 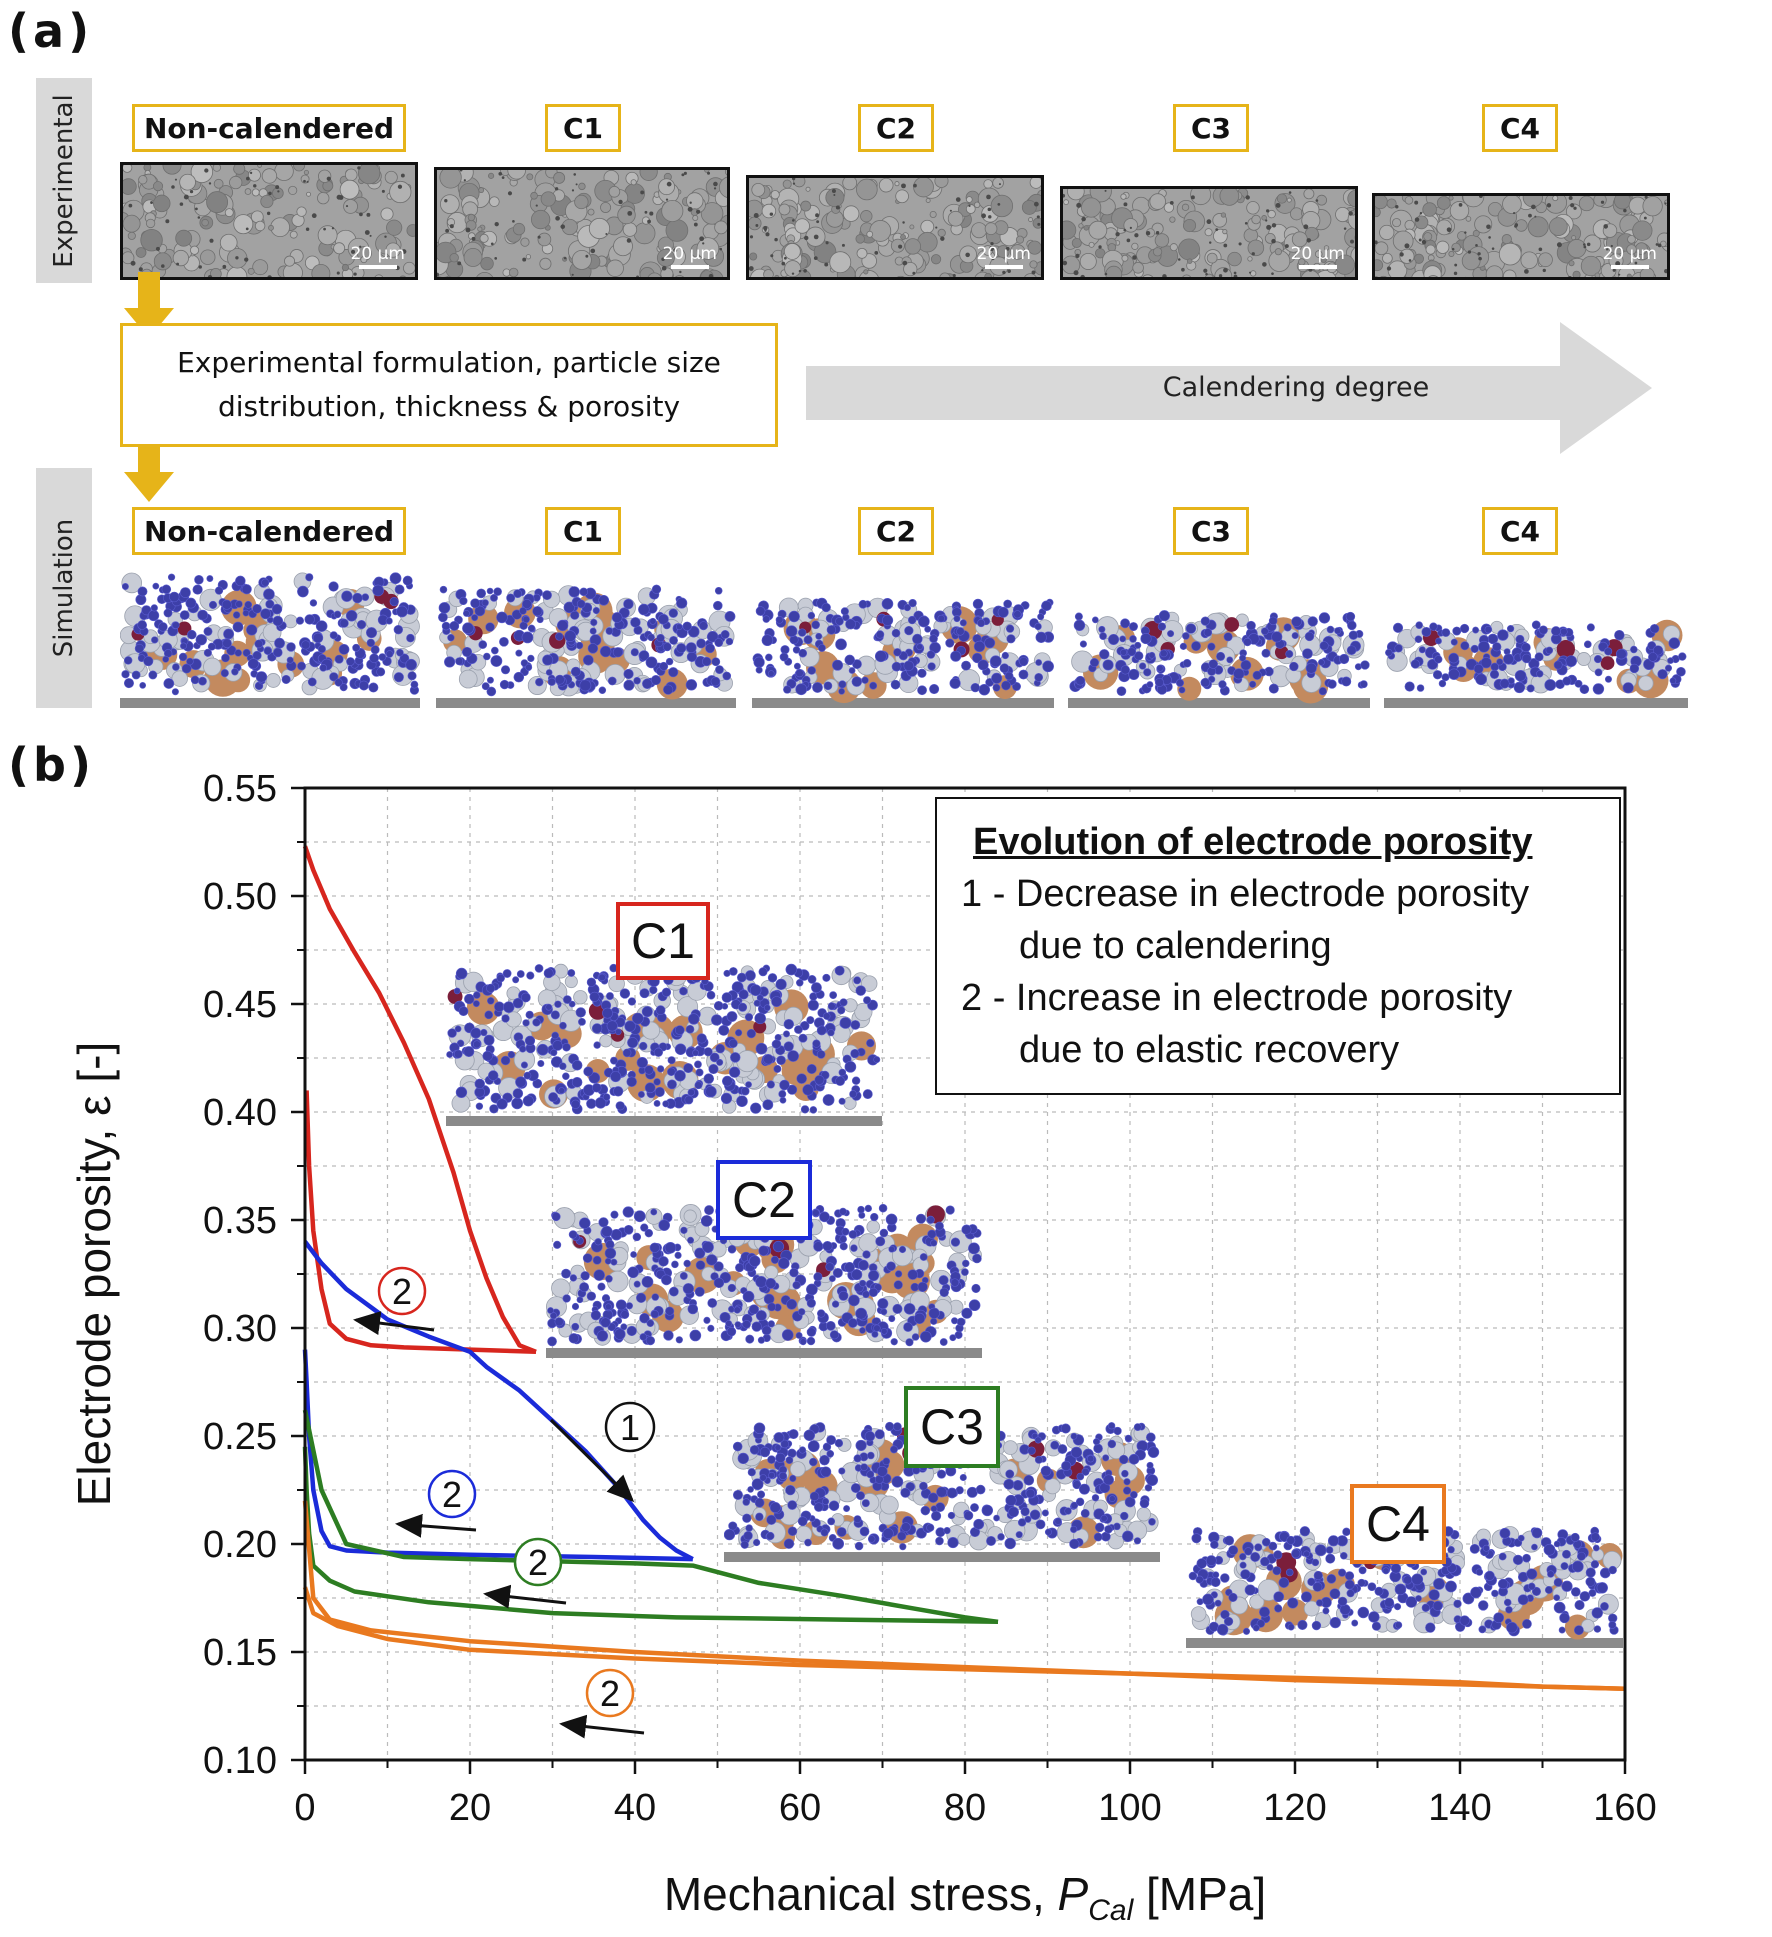 What do you see at coordinates (1253, 842) in the screenshot?
I see `legend-title: Evolution of electrode porosity` at bounding box center [1253, 842].